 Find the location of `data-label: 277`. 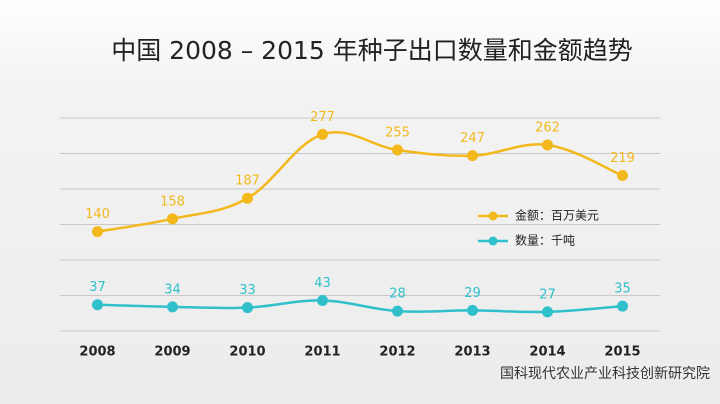

data-label: 277 is located at coordinates (322, 117).